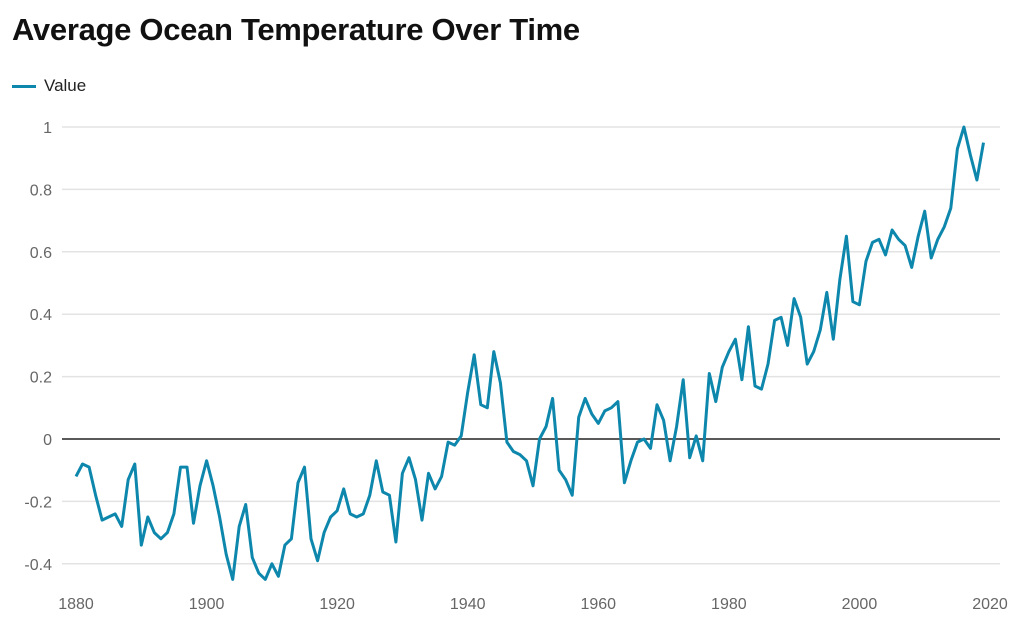 Image resolution: width=1023 pixels, height=639 pixels. What do you see at coordinates (38, 565) in the screenshot?
I see `y-tick-label: -0.4` at bounding box center [38, 565].